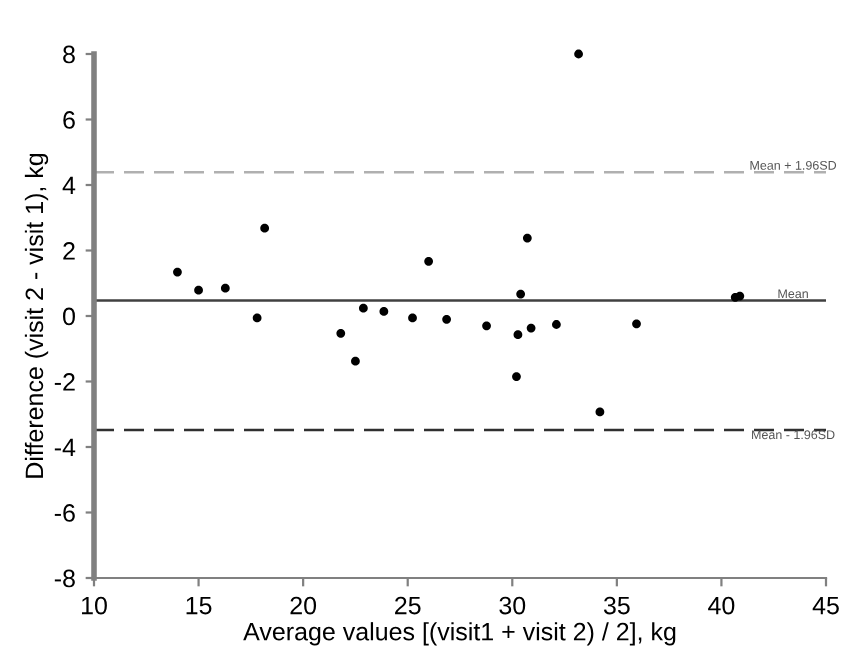 This screenshot has height=664, width=846. I want to click on y-tick-label: 6, so click(69, 120).